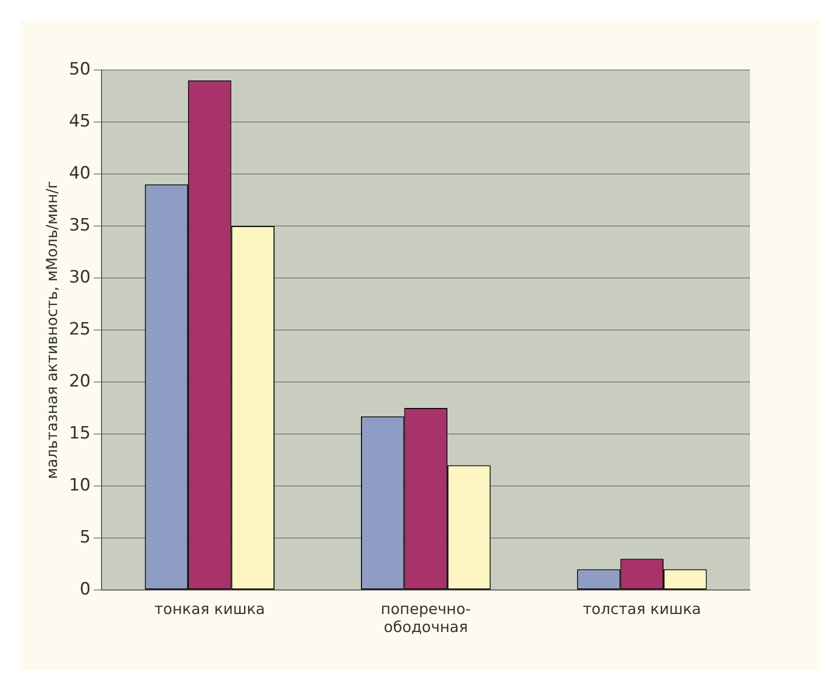 This screenshot has width=834, height=682. Describe the element at coordinates (79, 121) in the screenshot. I see `y-tick-label: 45` at that location.